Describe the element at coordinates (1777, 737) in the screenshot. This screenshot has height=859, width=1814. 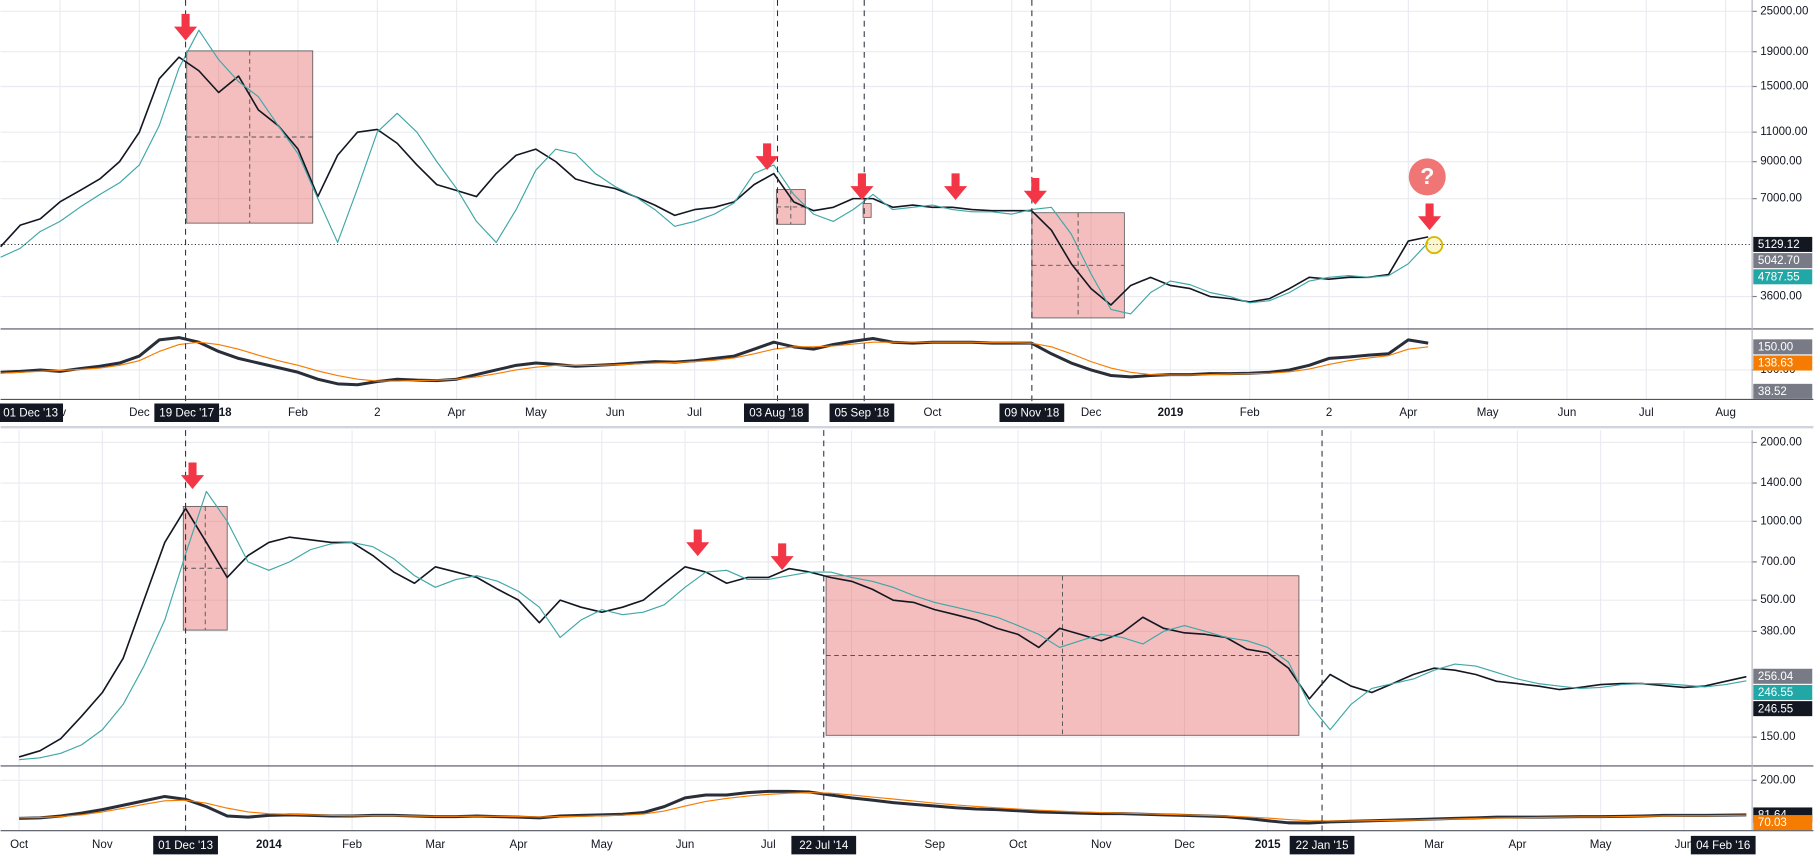
I see `y-tick-label: 150.00` at that location.